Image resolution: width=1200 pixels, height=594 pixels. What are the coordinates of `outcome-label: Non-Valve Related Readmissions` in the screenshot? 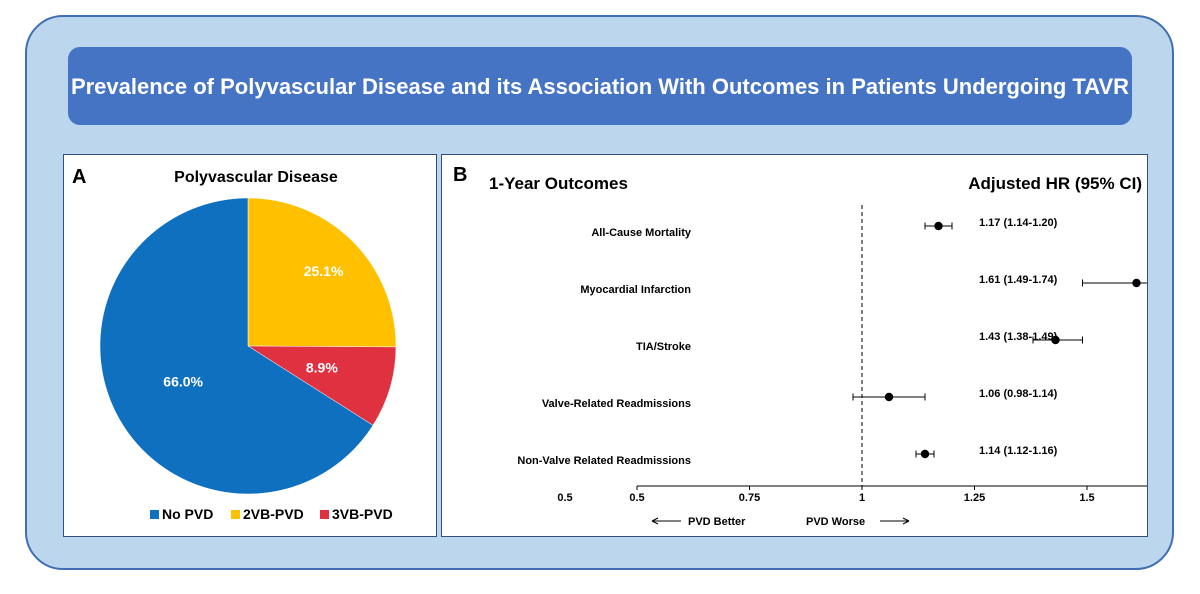 It's located at (604, 461).